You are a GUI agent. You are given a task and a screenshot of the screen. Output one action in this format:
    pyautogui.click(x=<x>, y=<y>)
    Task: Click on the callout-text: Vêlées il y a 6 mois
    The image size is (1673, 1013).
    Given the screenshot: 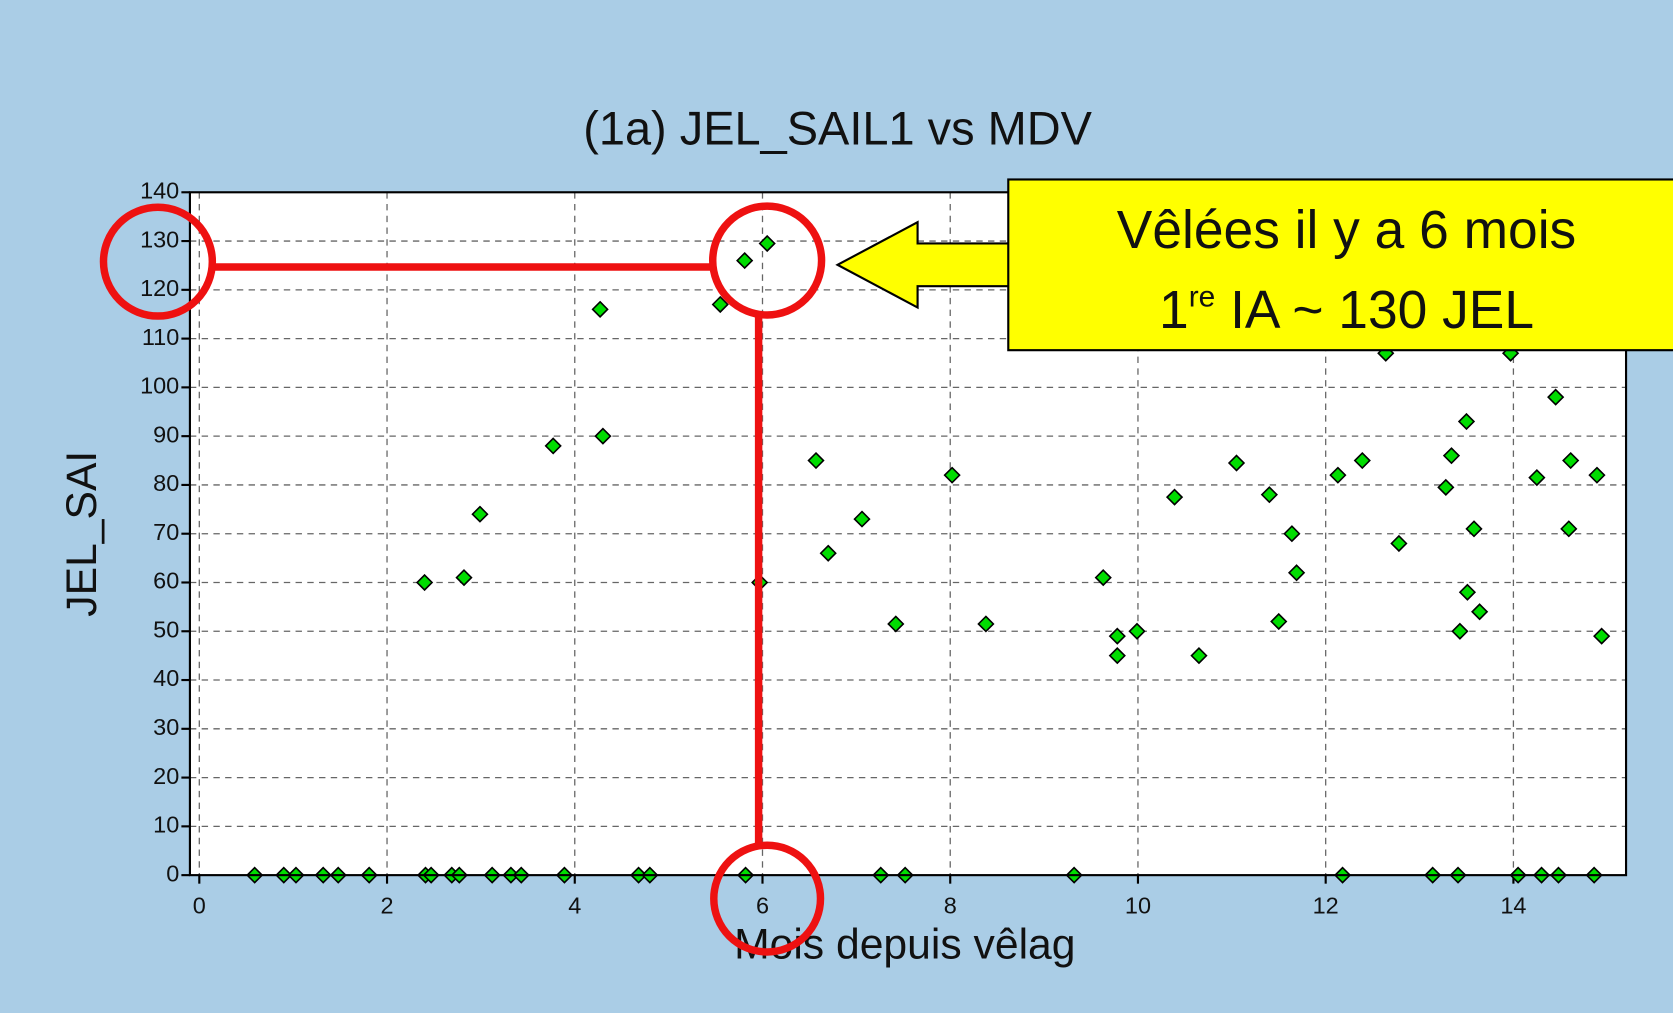 What is the action you would take?
    pyautogui.click(x=1346, y=230)
    